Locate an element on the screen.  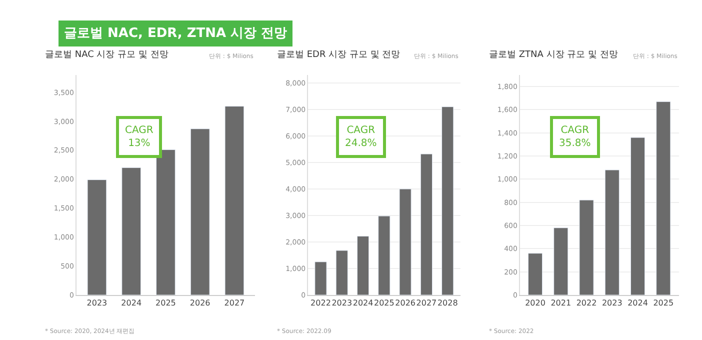
text: 글로벌 NAC, EDR, ZTNA 시장 전망 is located at coordinates (176, 33).